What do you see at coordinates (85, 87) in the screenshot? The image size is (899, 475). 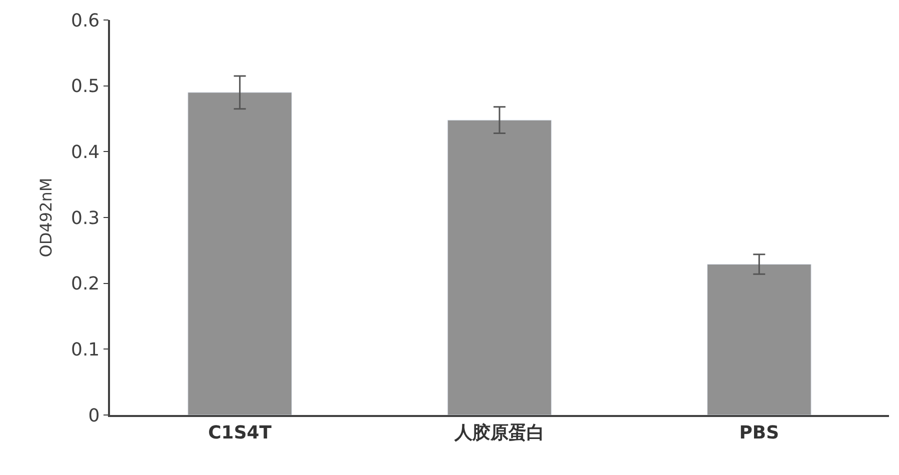 I see `y-tick-label: 0.5` at bounding box center [85, 87].